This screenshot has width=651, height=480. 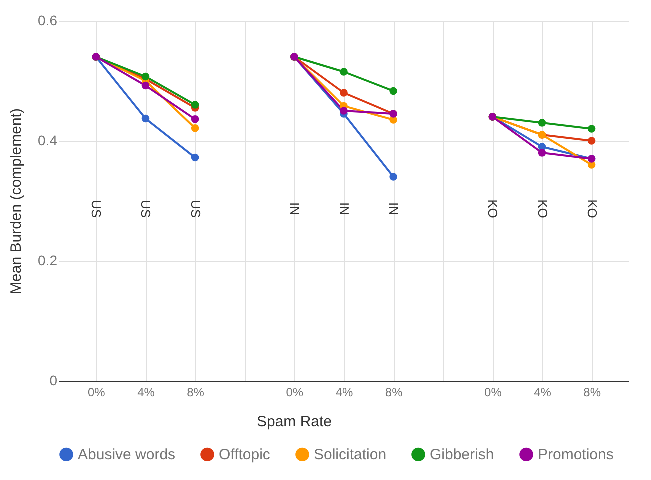 What do you see at coordinates (48, 140) in the screenshot?
I see `y-tick-label: 0.4` at bounding box center [48, 140].